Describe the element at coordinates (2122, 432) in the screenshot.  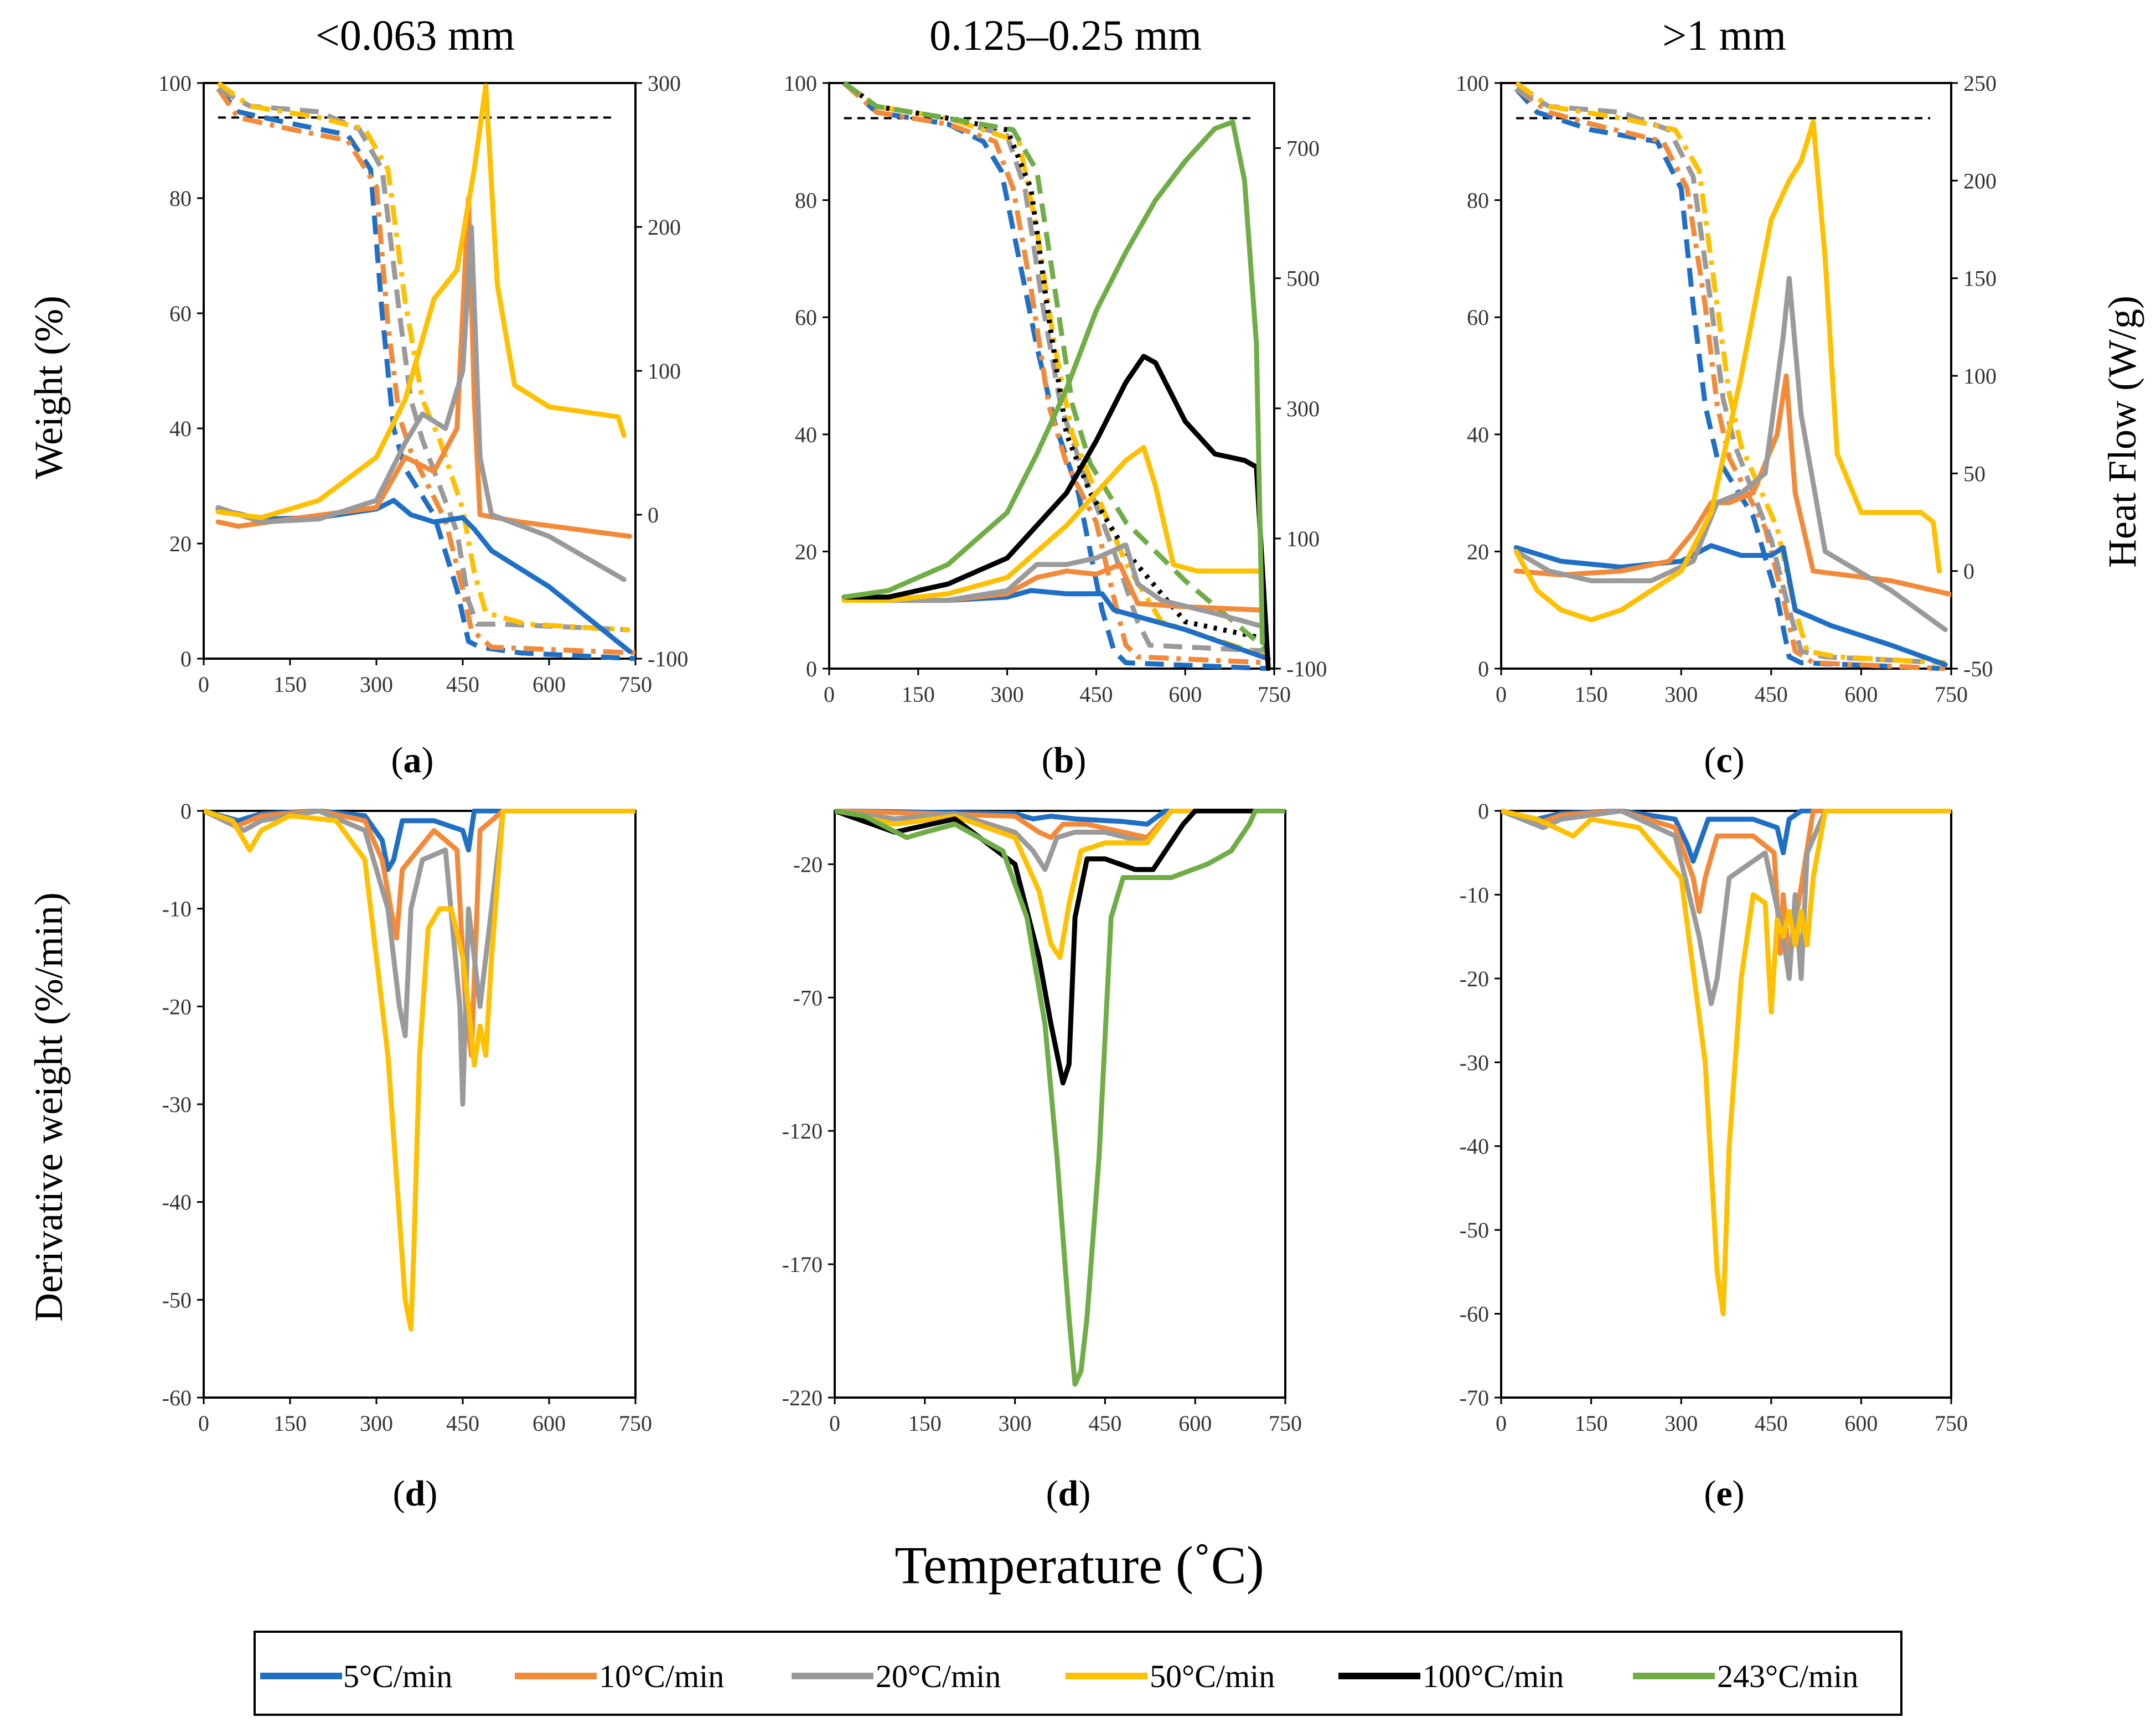
I see `top-right-axis-title: Heat Flow (W/g)` at that location.